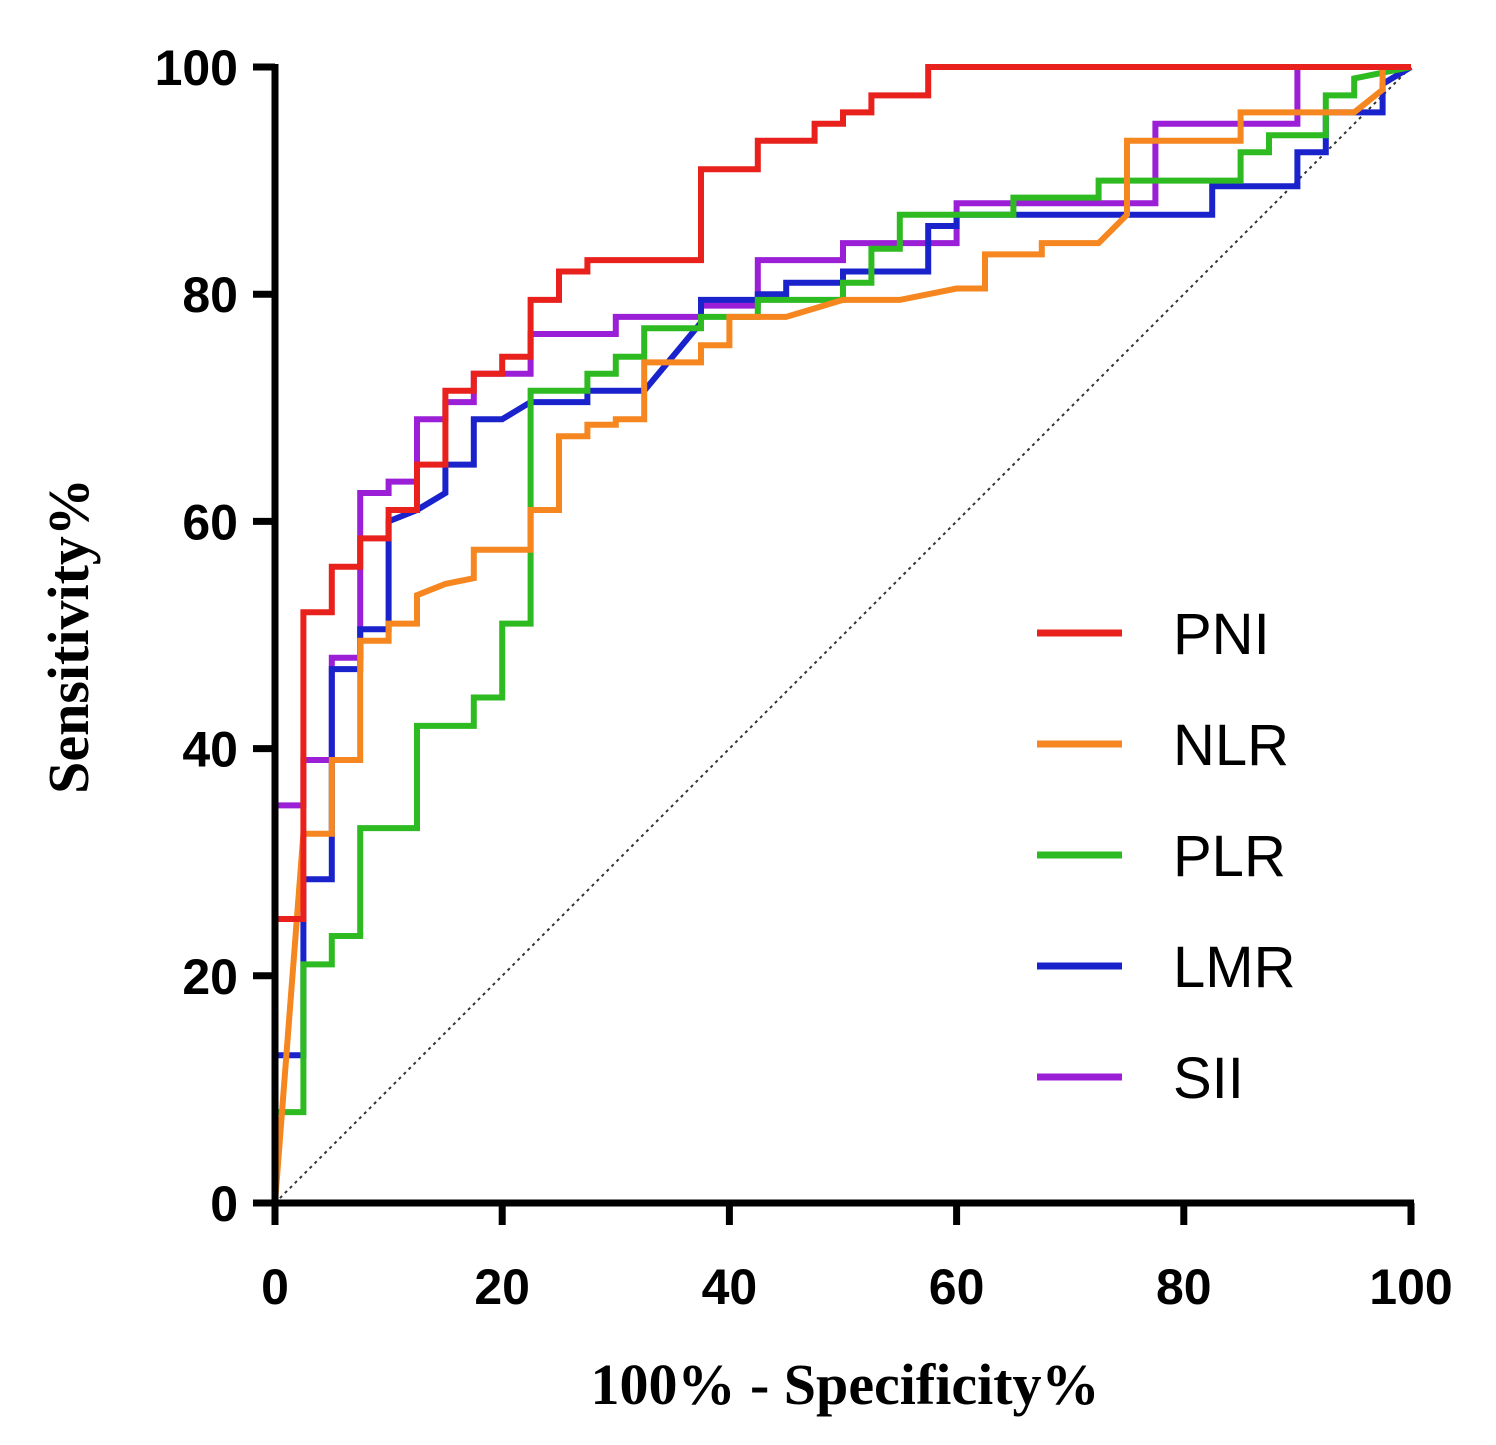 This screenshot has width=1496, height=1445. What do you see at coordinates (224, 1204) in the screenshot?
I see `y-tick-label: 0` at bounding box center [224, 1204].